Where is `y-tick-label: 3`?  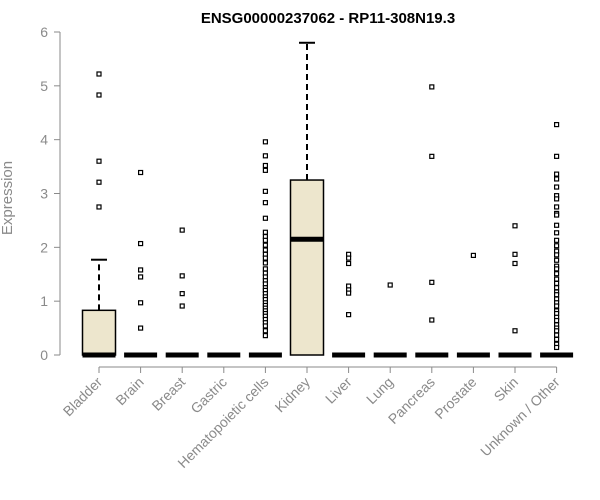
y-tick-label: 3 is located at coordinates (44, 194).